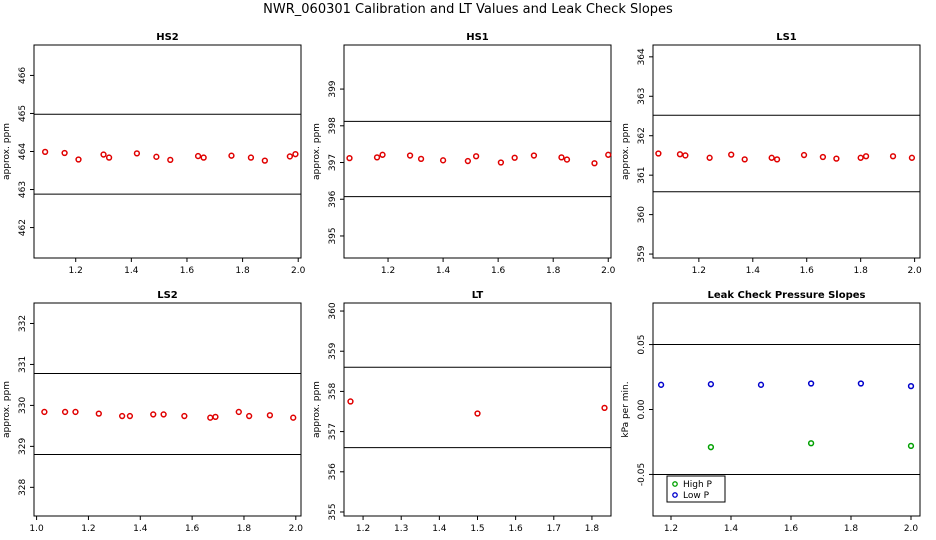 This screenshot has height=540, width=936. What do you see at coordinates (642, 56) in the screenshot?
I see `y-tick-label: 364` at bounding box center [642, 56].